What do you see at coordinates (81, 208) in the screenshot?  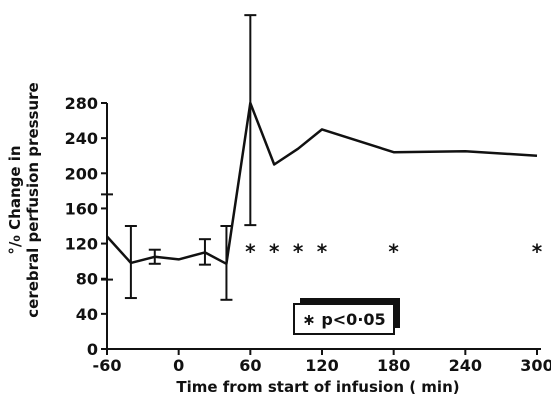 I see `y-tick-label: 160` at bounding box center [81, 208].